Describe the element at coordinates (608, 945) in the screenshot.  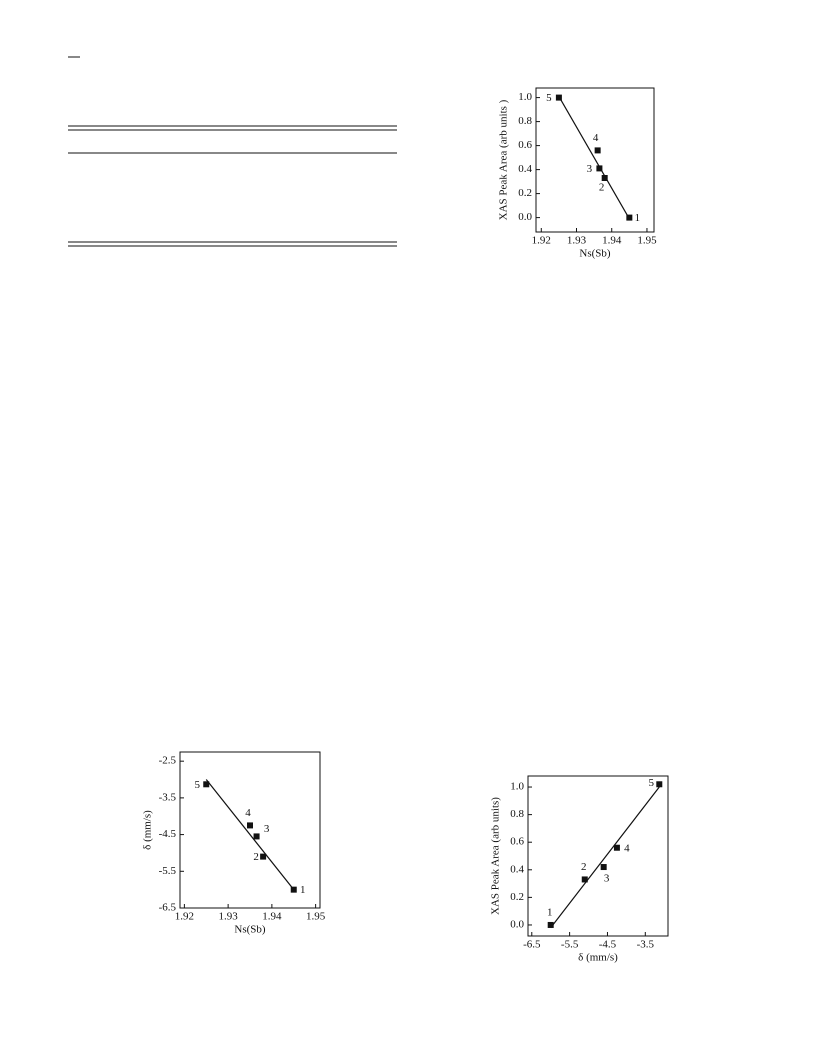
I see `x-tick-label: -4.5` at that location.